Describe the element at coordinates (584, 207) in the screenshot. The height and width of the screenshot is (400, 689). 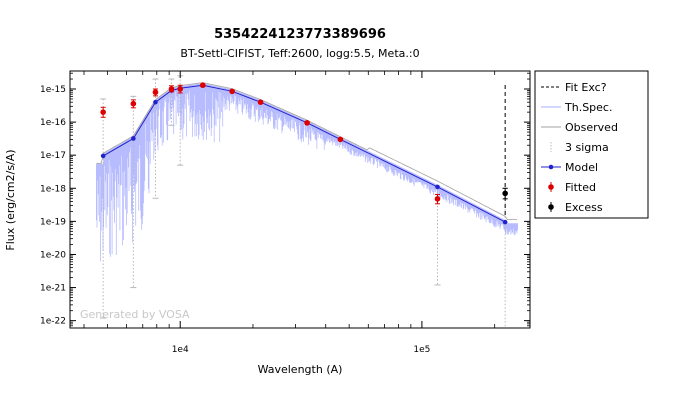
I see `legend-label-excess: Excess` at that location.